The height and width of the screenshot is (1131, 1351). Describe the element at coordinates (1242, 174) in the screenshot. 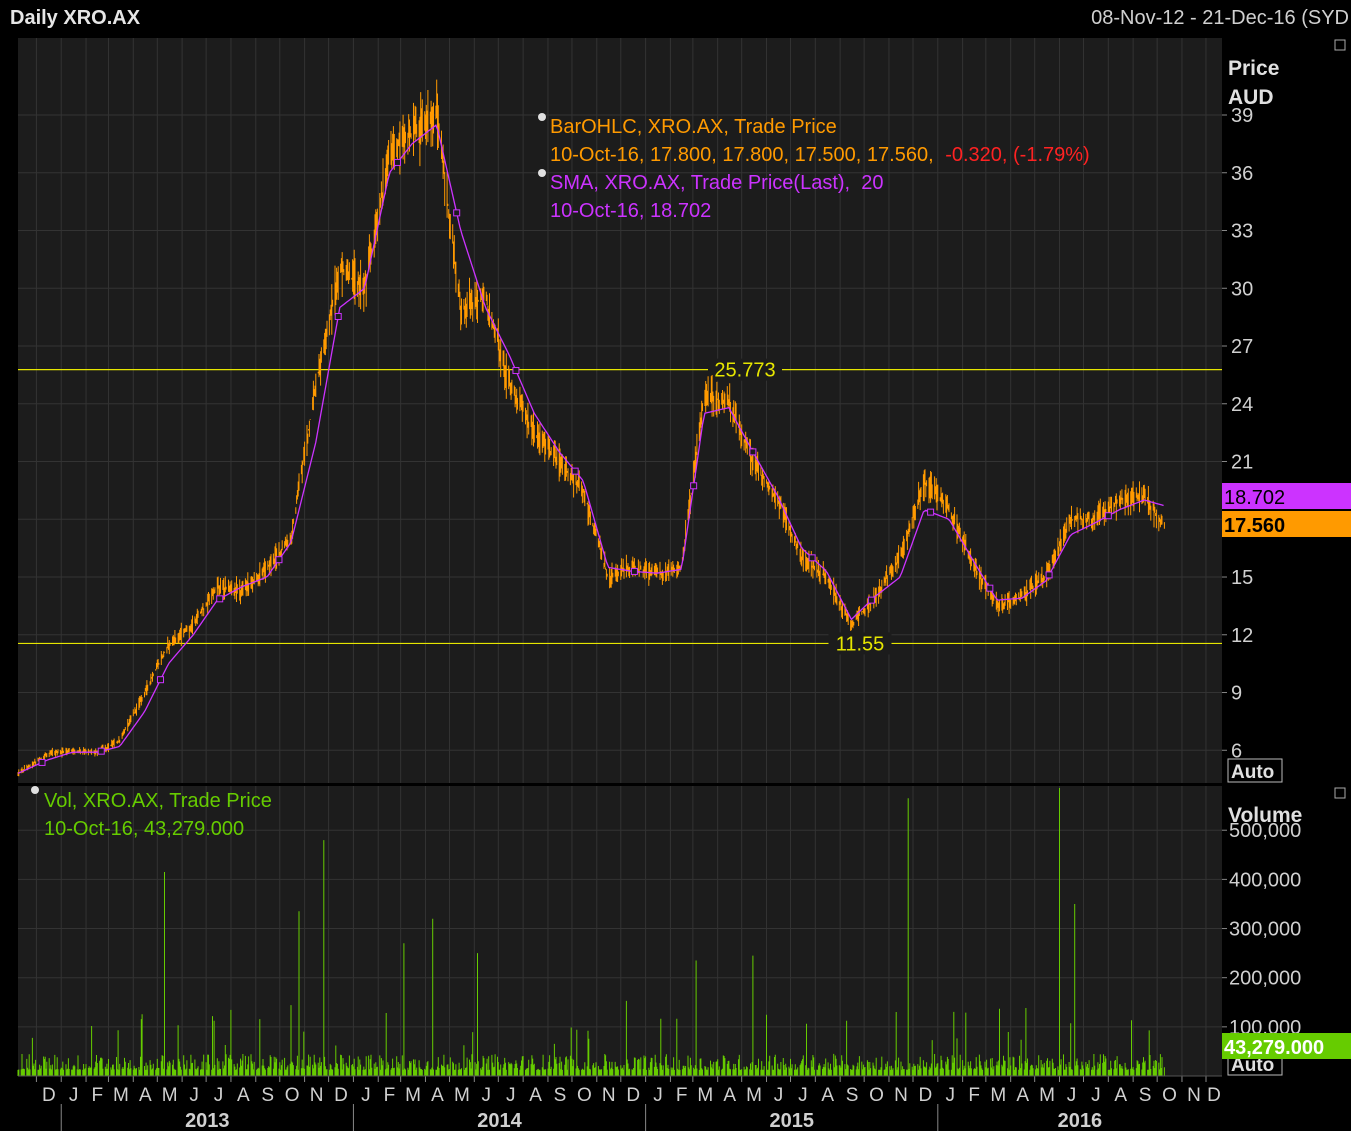

I see `price-y-tick-label: 36` at that location.